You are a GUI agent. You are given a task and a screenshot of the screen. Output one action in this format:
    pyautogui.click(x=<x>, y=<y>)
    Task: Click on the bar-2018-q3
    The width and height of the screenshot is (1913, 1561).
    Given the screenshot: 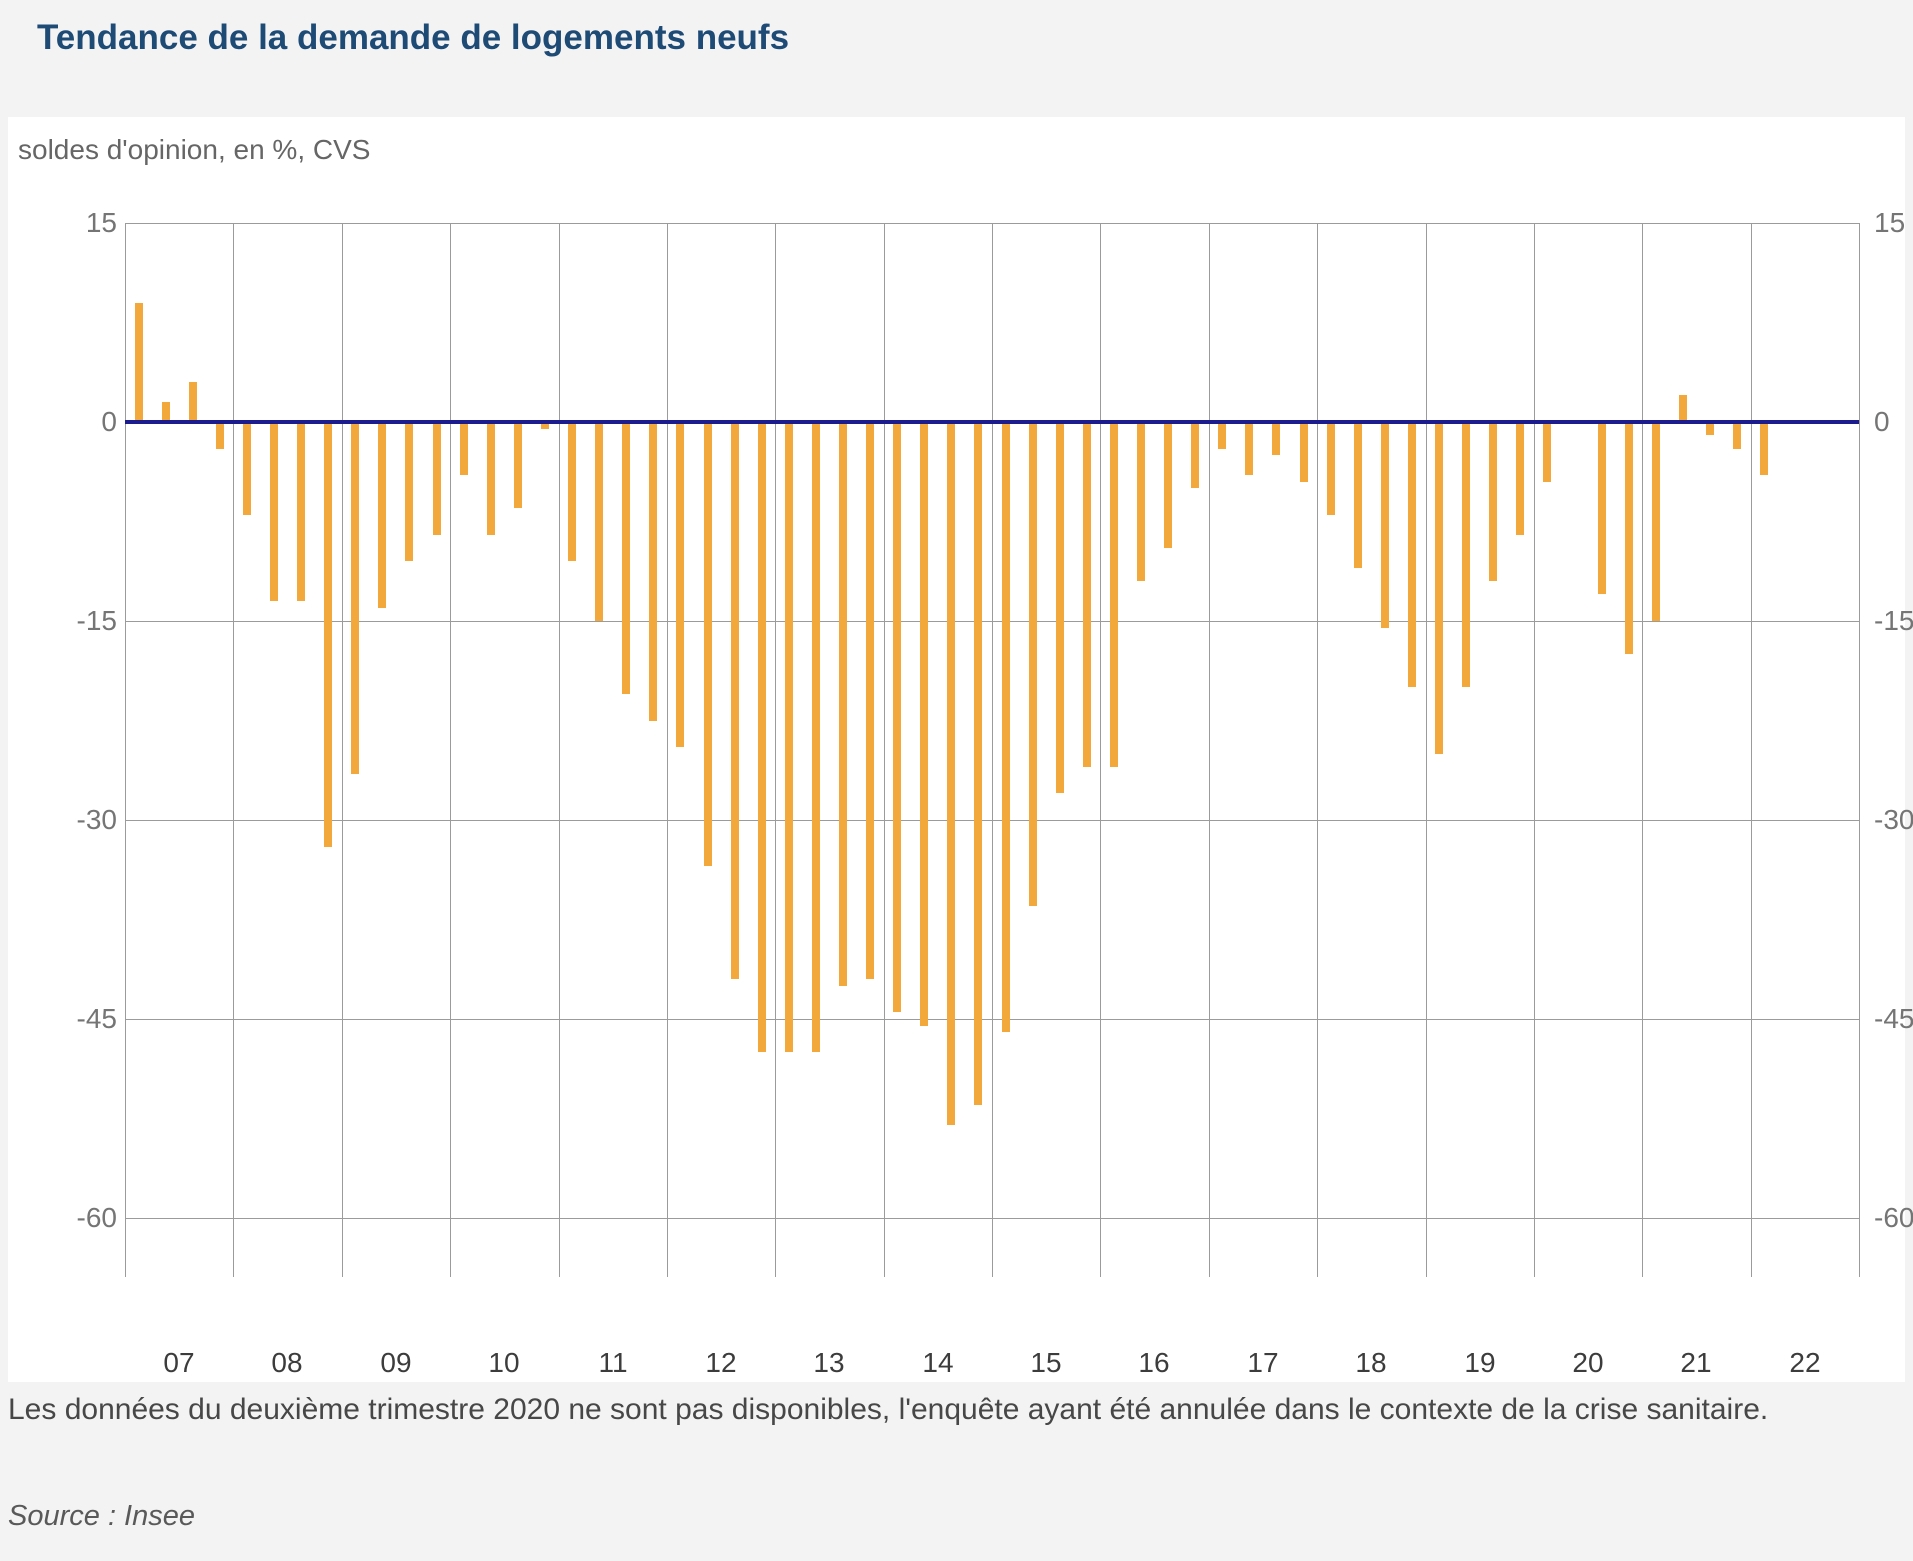 What is the action you would take?
    pyautogui.click(x=1385, y=525)
    